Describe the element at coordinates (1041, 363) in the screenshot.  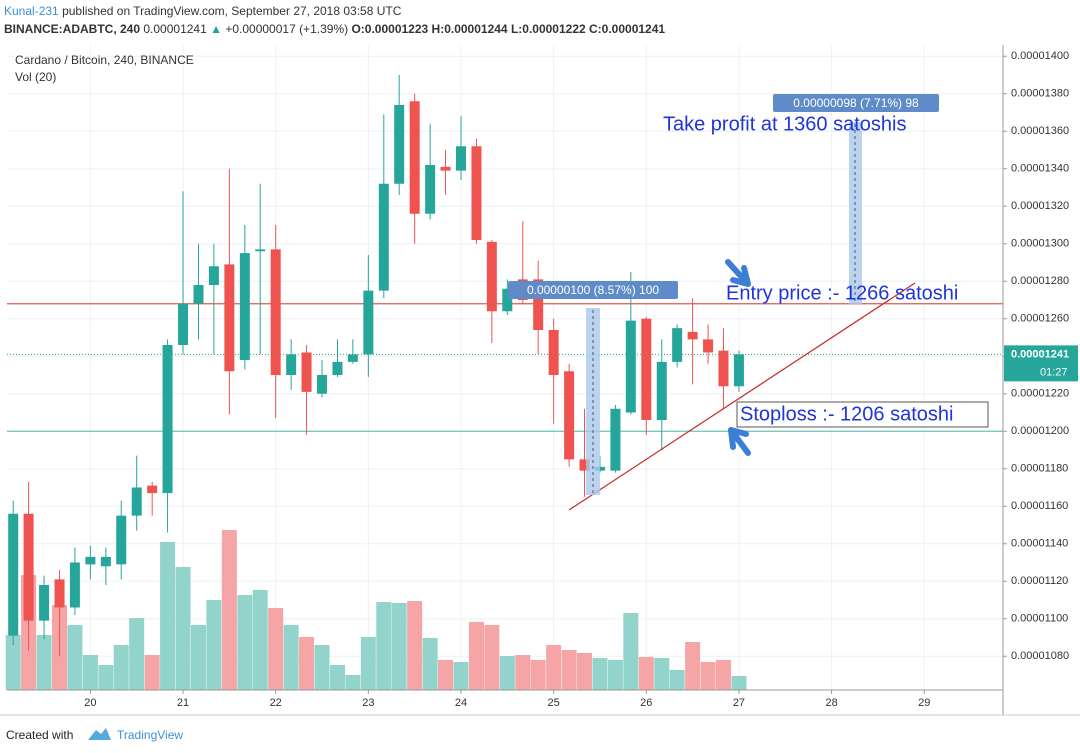
I see `last-price-box` at that location.